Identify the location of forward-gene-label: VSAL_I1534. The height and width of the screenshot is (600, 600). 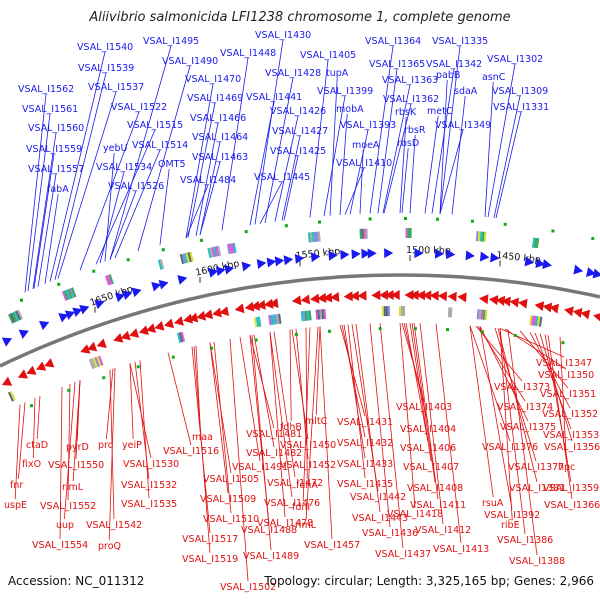
(124, 167).